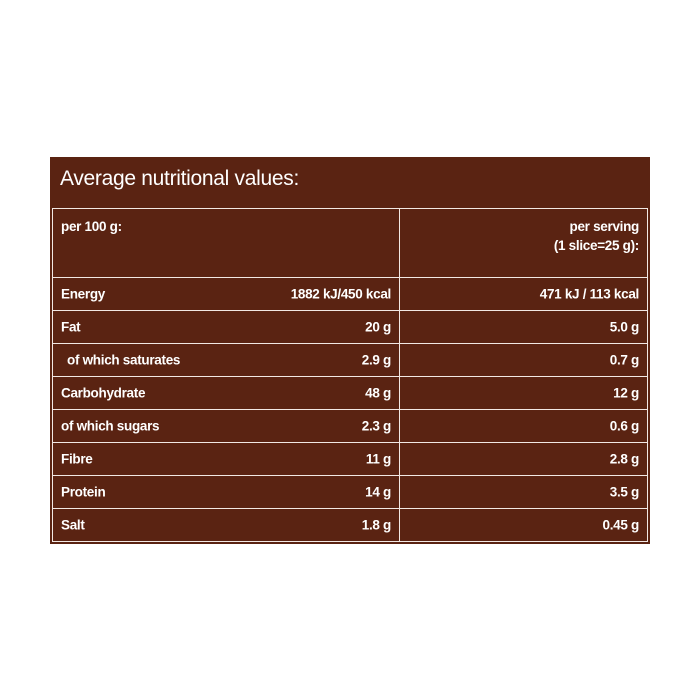  Describe the element at coordinates (523, 294) in the screenshot. I see `row-cell: 471 kJ / 113 kcal` at that location.